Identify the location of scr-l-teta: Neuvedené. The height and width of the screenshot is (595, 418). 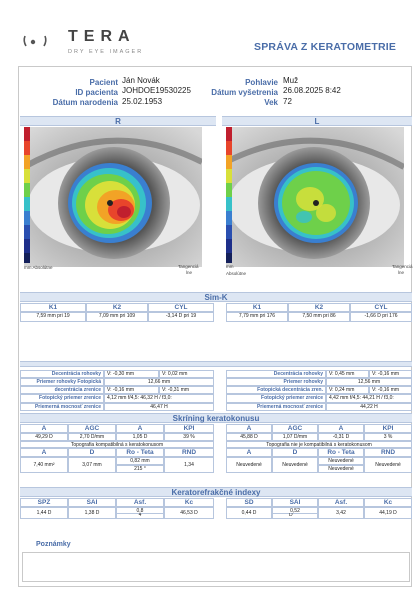
(341, 469).